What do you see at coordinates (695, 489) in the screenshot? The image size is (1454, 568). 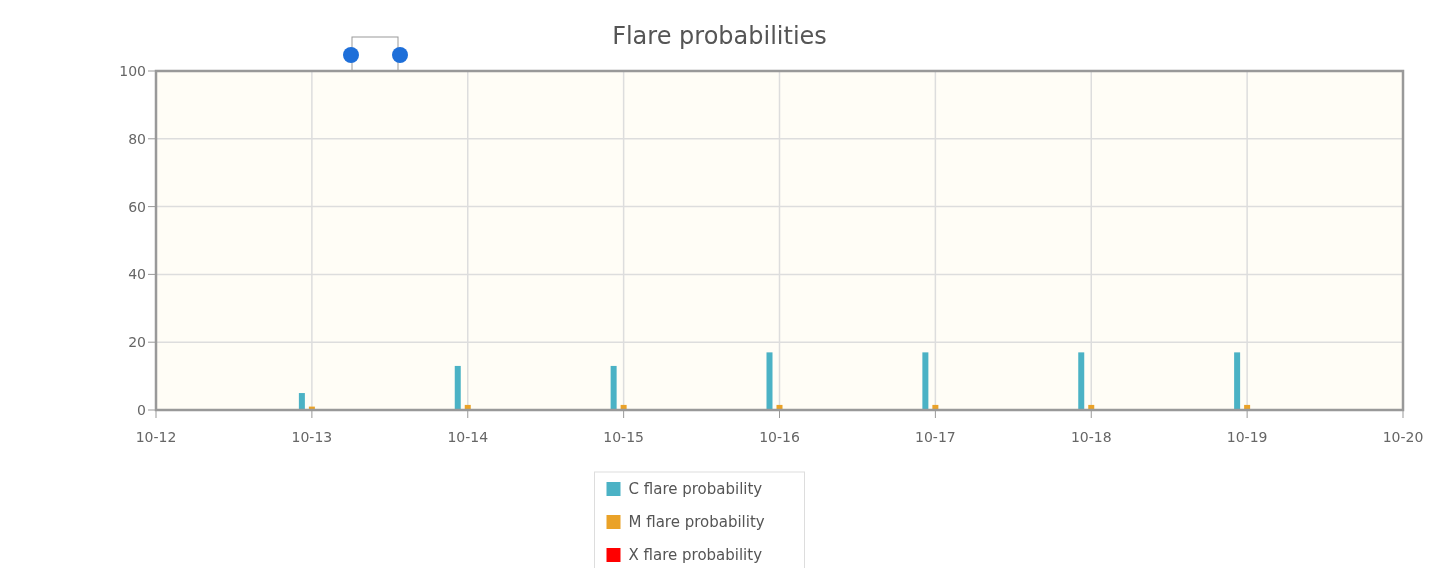 I see `legend-label: C flare probability` at bounding box center [695, 489].